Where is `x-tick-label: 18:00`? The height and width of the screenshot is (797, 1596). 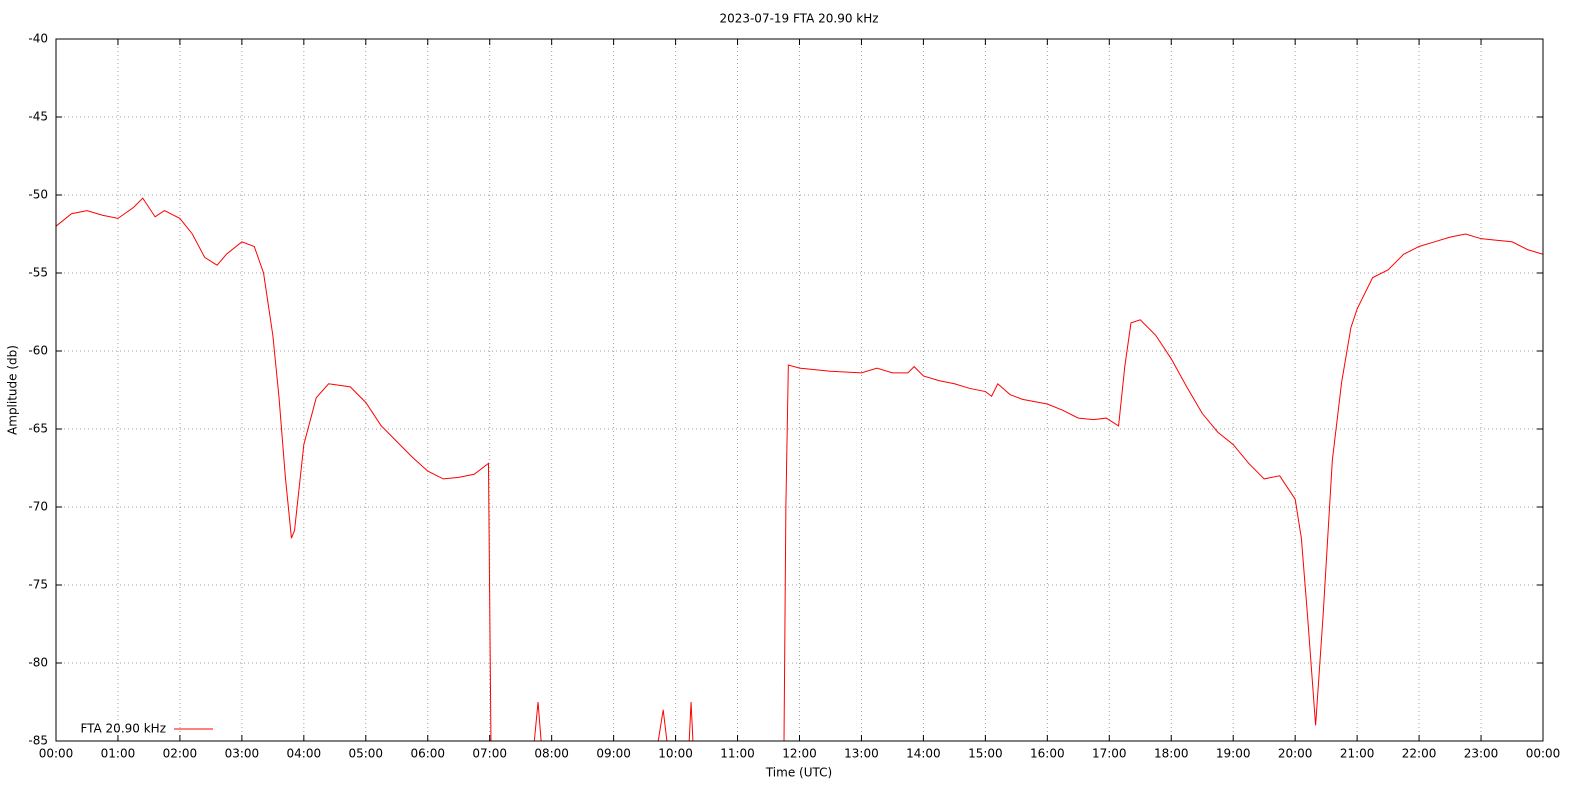 x-tick-label: 18:00 is located at coordinates (1171, 754).